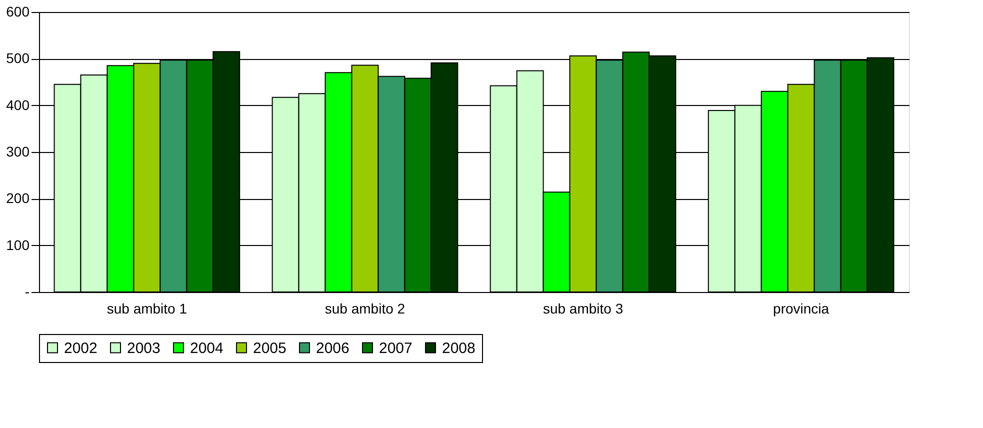  Describe the element at coordinates (143, 348) in the screenshot. I see `legend-label: 2003` at that location.